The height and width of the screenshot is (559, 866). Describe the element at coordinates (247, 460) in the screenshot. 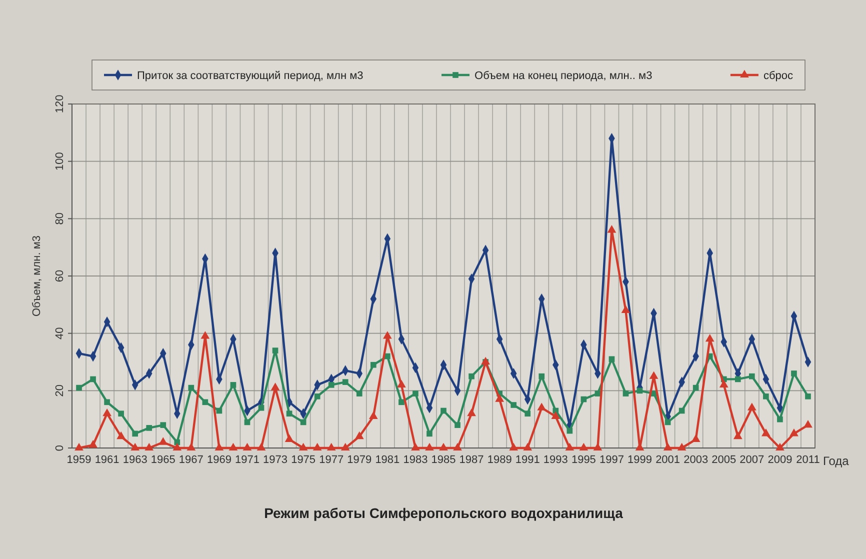

I see `x-tick-label: 1971` at that location.